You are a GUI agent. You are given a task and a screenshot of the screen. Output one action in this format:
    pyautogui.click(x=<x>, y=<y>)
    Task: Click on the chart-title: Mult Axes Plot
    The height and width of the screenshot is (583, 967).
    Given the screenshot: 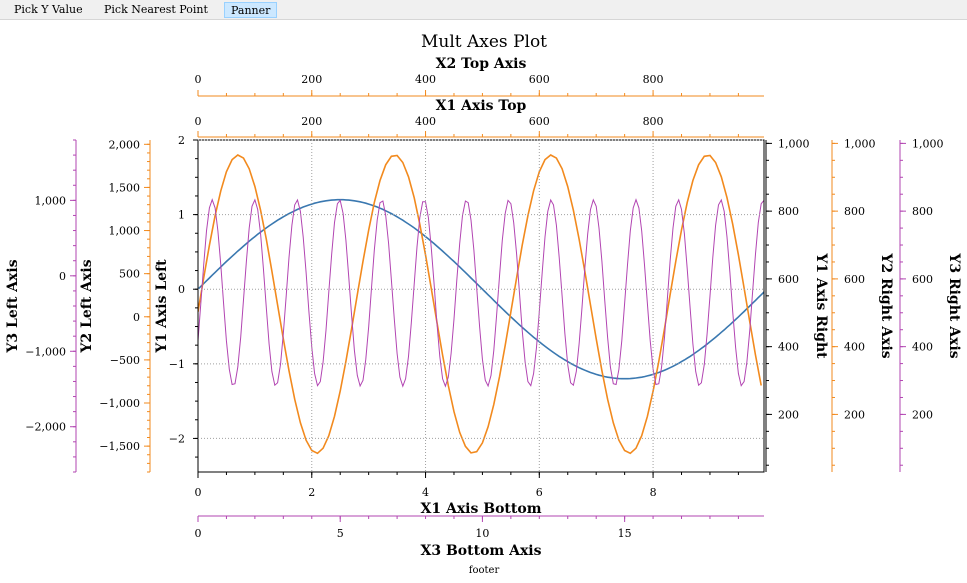 What is the action you would take?
    pyautogui.click(x=484, y=42)
    